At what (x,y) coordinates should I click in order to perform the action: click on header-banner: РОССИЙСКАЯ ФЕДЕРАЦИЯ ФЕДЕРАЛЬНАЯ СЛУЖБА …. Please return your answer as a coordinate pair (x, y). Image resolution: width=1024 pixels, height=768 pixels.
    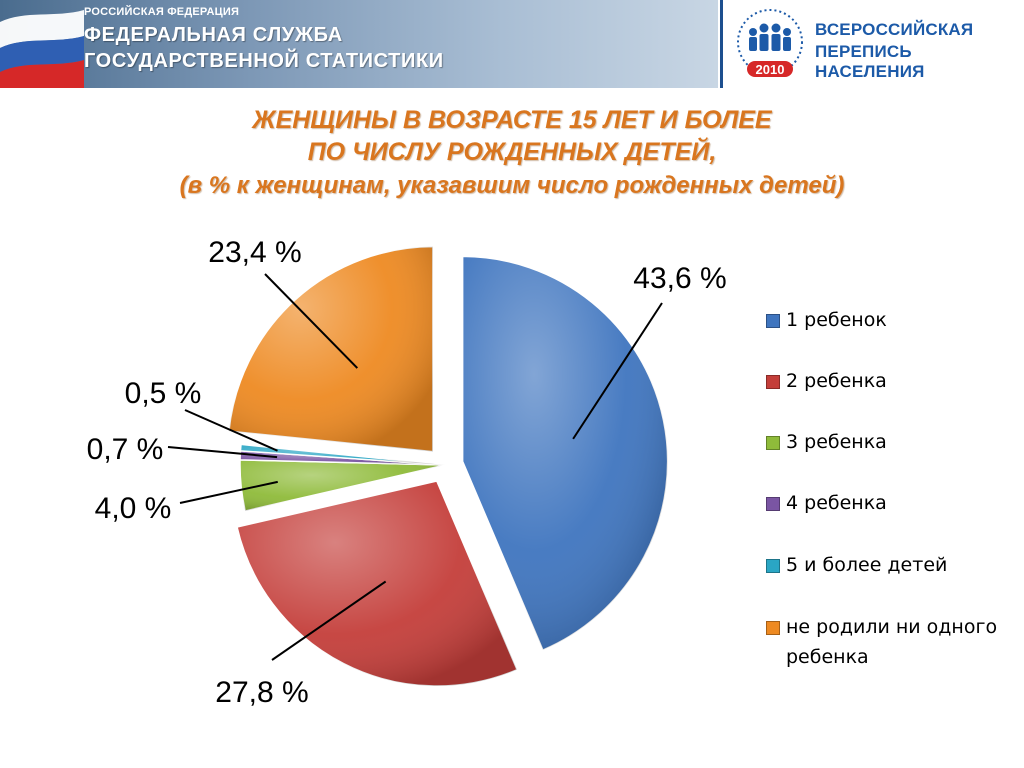
    Looking at the image, I should click on (359, 44).